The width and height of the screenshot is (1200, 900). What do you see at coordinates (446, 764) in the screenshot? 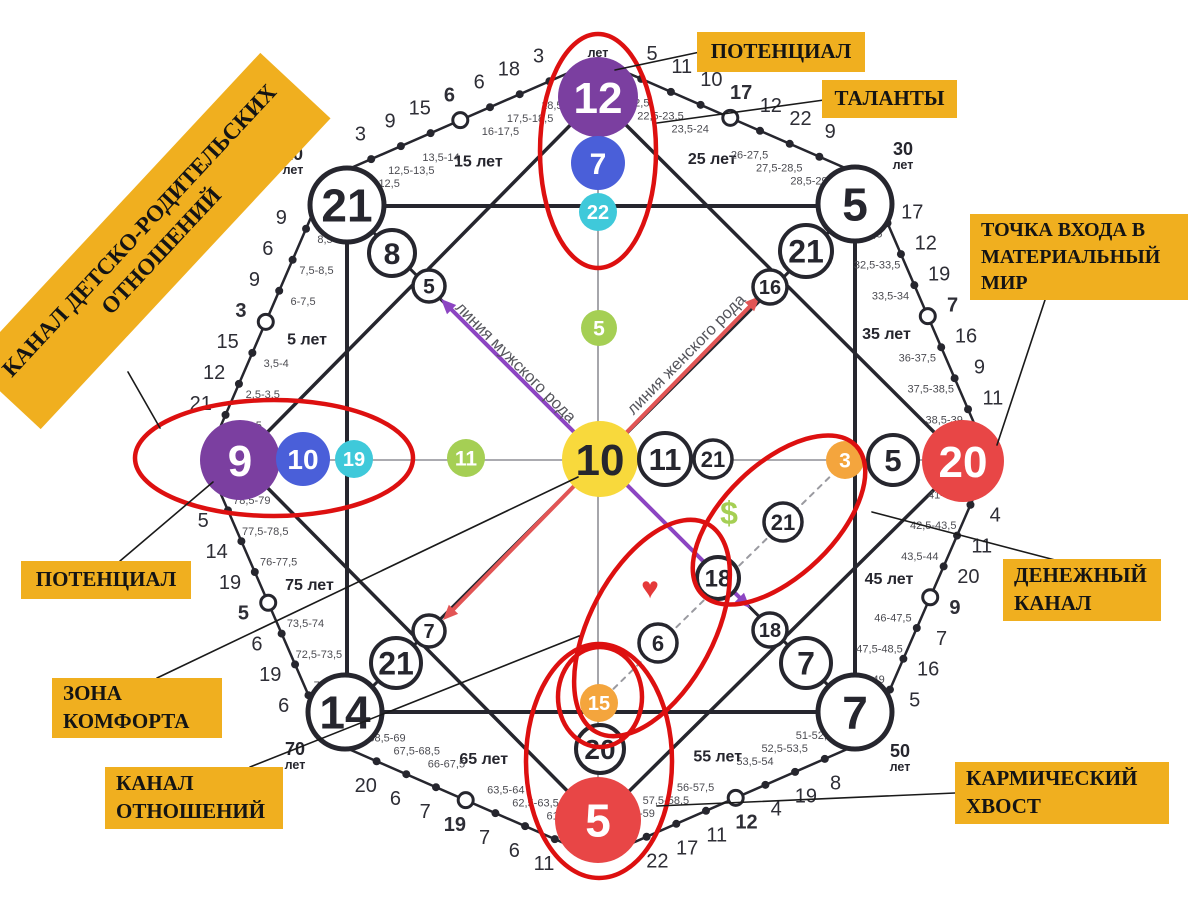
I see `age-range-label: 66-67,5` at bounding box center [446, 764].